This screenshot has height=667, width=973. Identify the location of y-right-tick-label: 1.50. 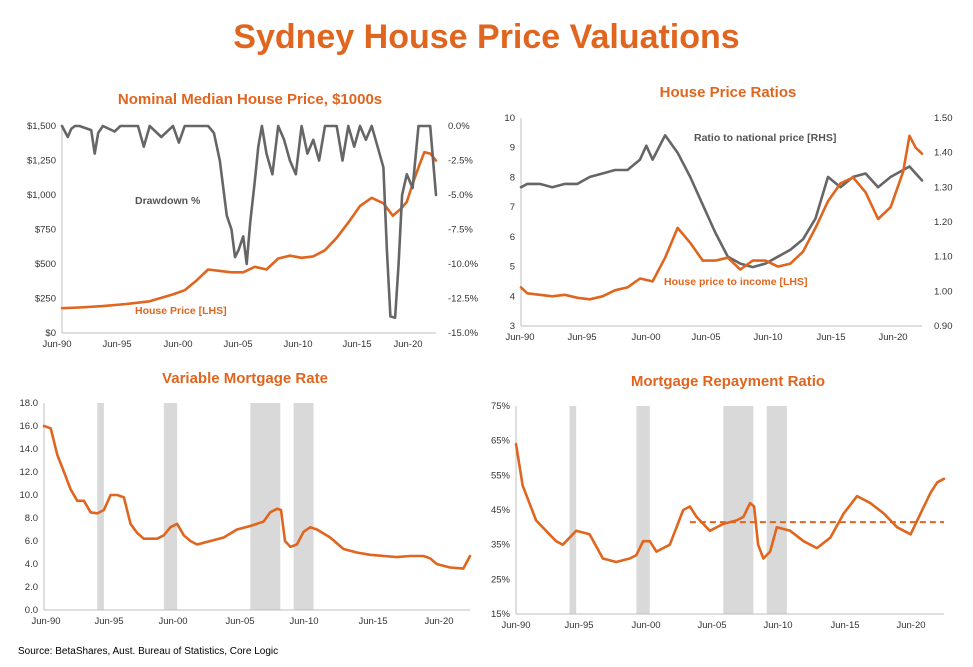
(943, 118).